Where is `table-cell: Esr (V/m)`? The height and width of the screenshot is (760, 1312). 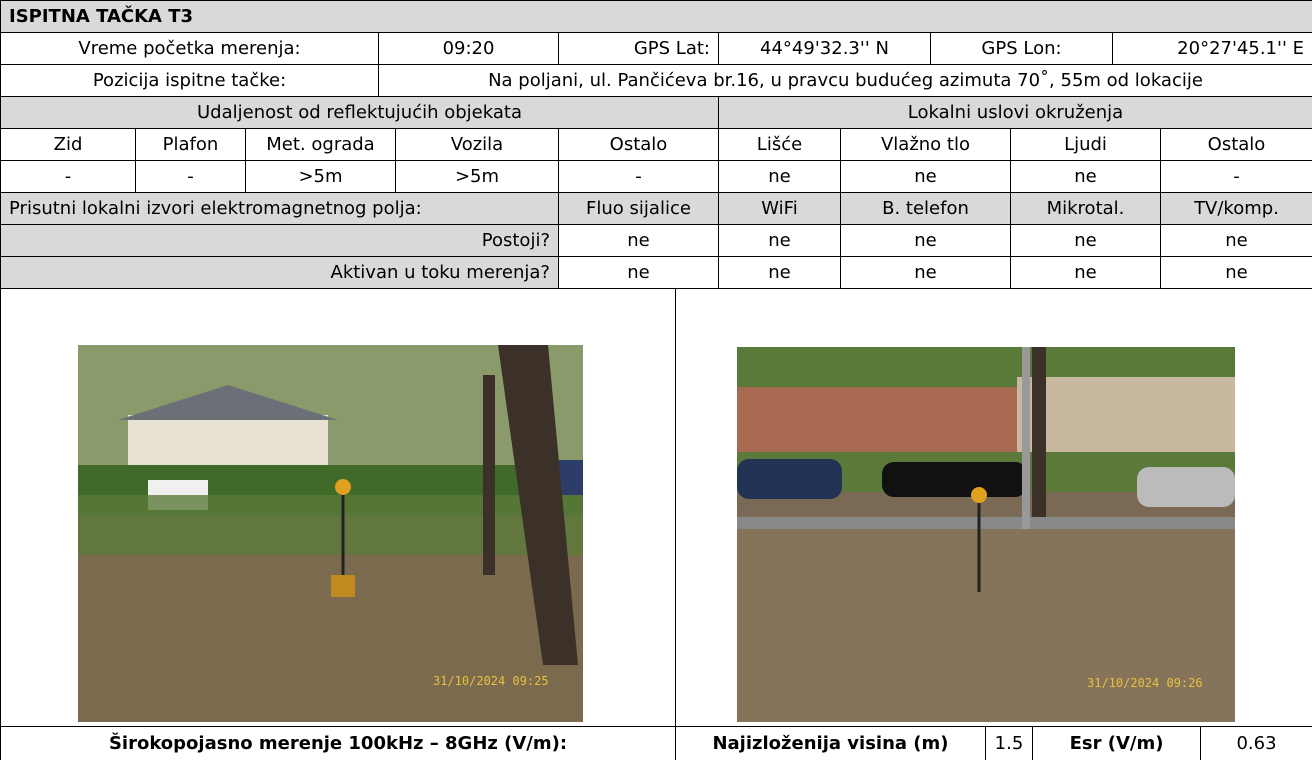
table-cell: Esr (V/m) is located at coordinates (1116, 743).